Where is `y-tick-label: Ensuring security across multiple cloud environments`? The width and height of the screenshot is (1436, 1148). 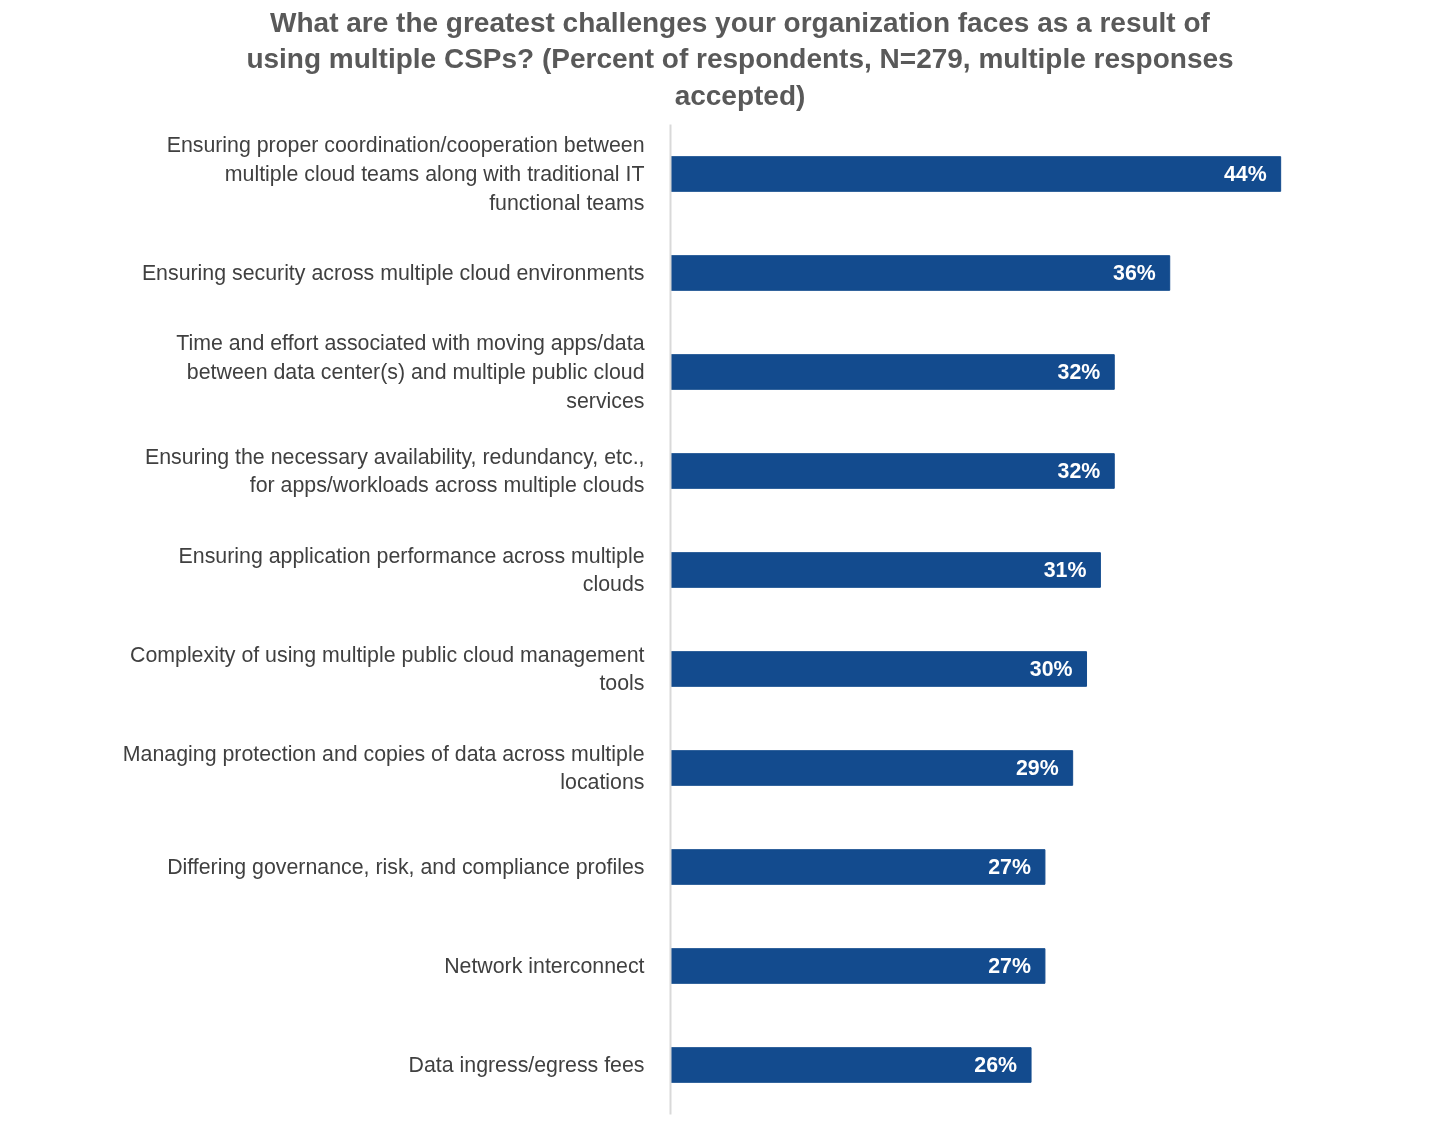
y-tick-label: Ensuring security across multiple cloud environments is located at coordinates (393, 273).